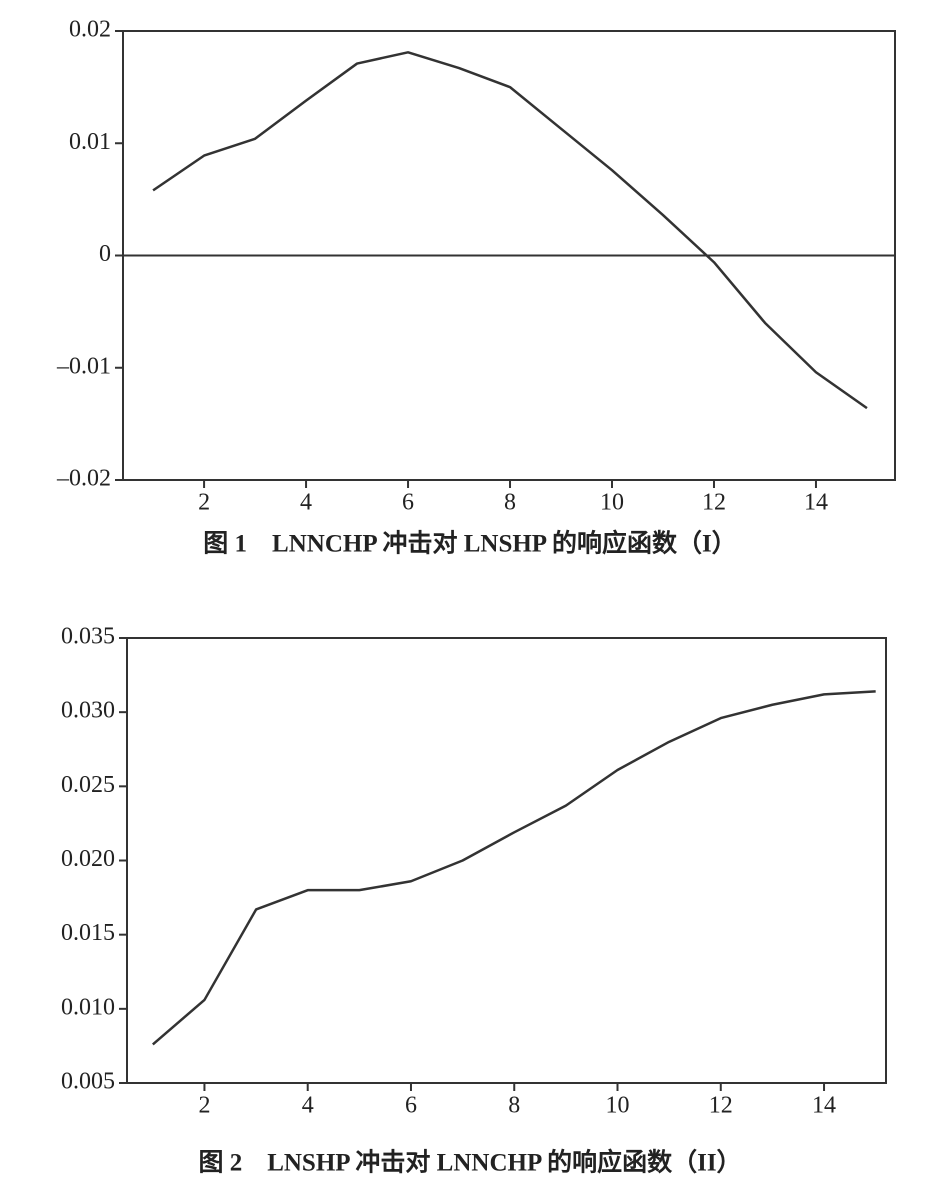  What do you see at coordinates (105, 254) in the screenshot?
I see `y-tick-label: 0` at bounding box center [105, 254].